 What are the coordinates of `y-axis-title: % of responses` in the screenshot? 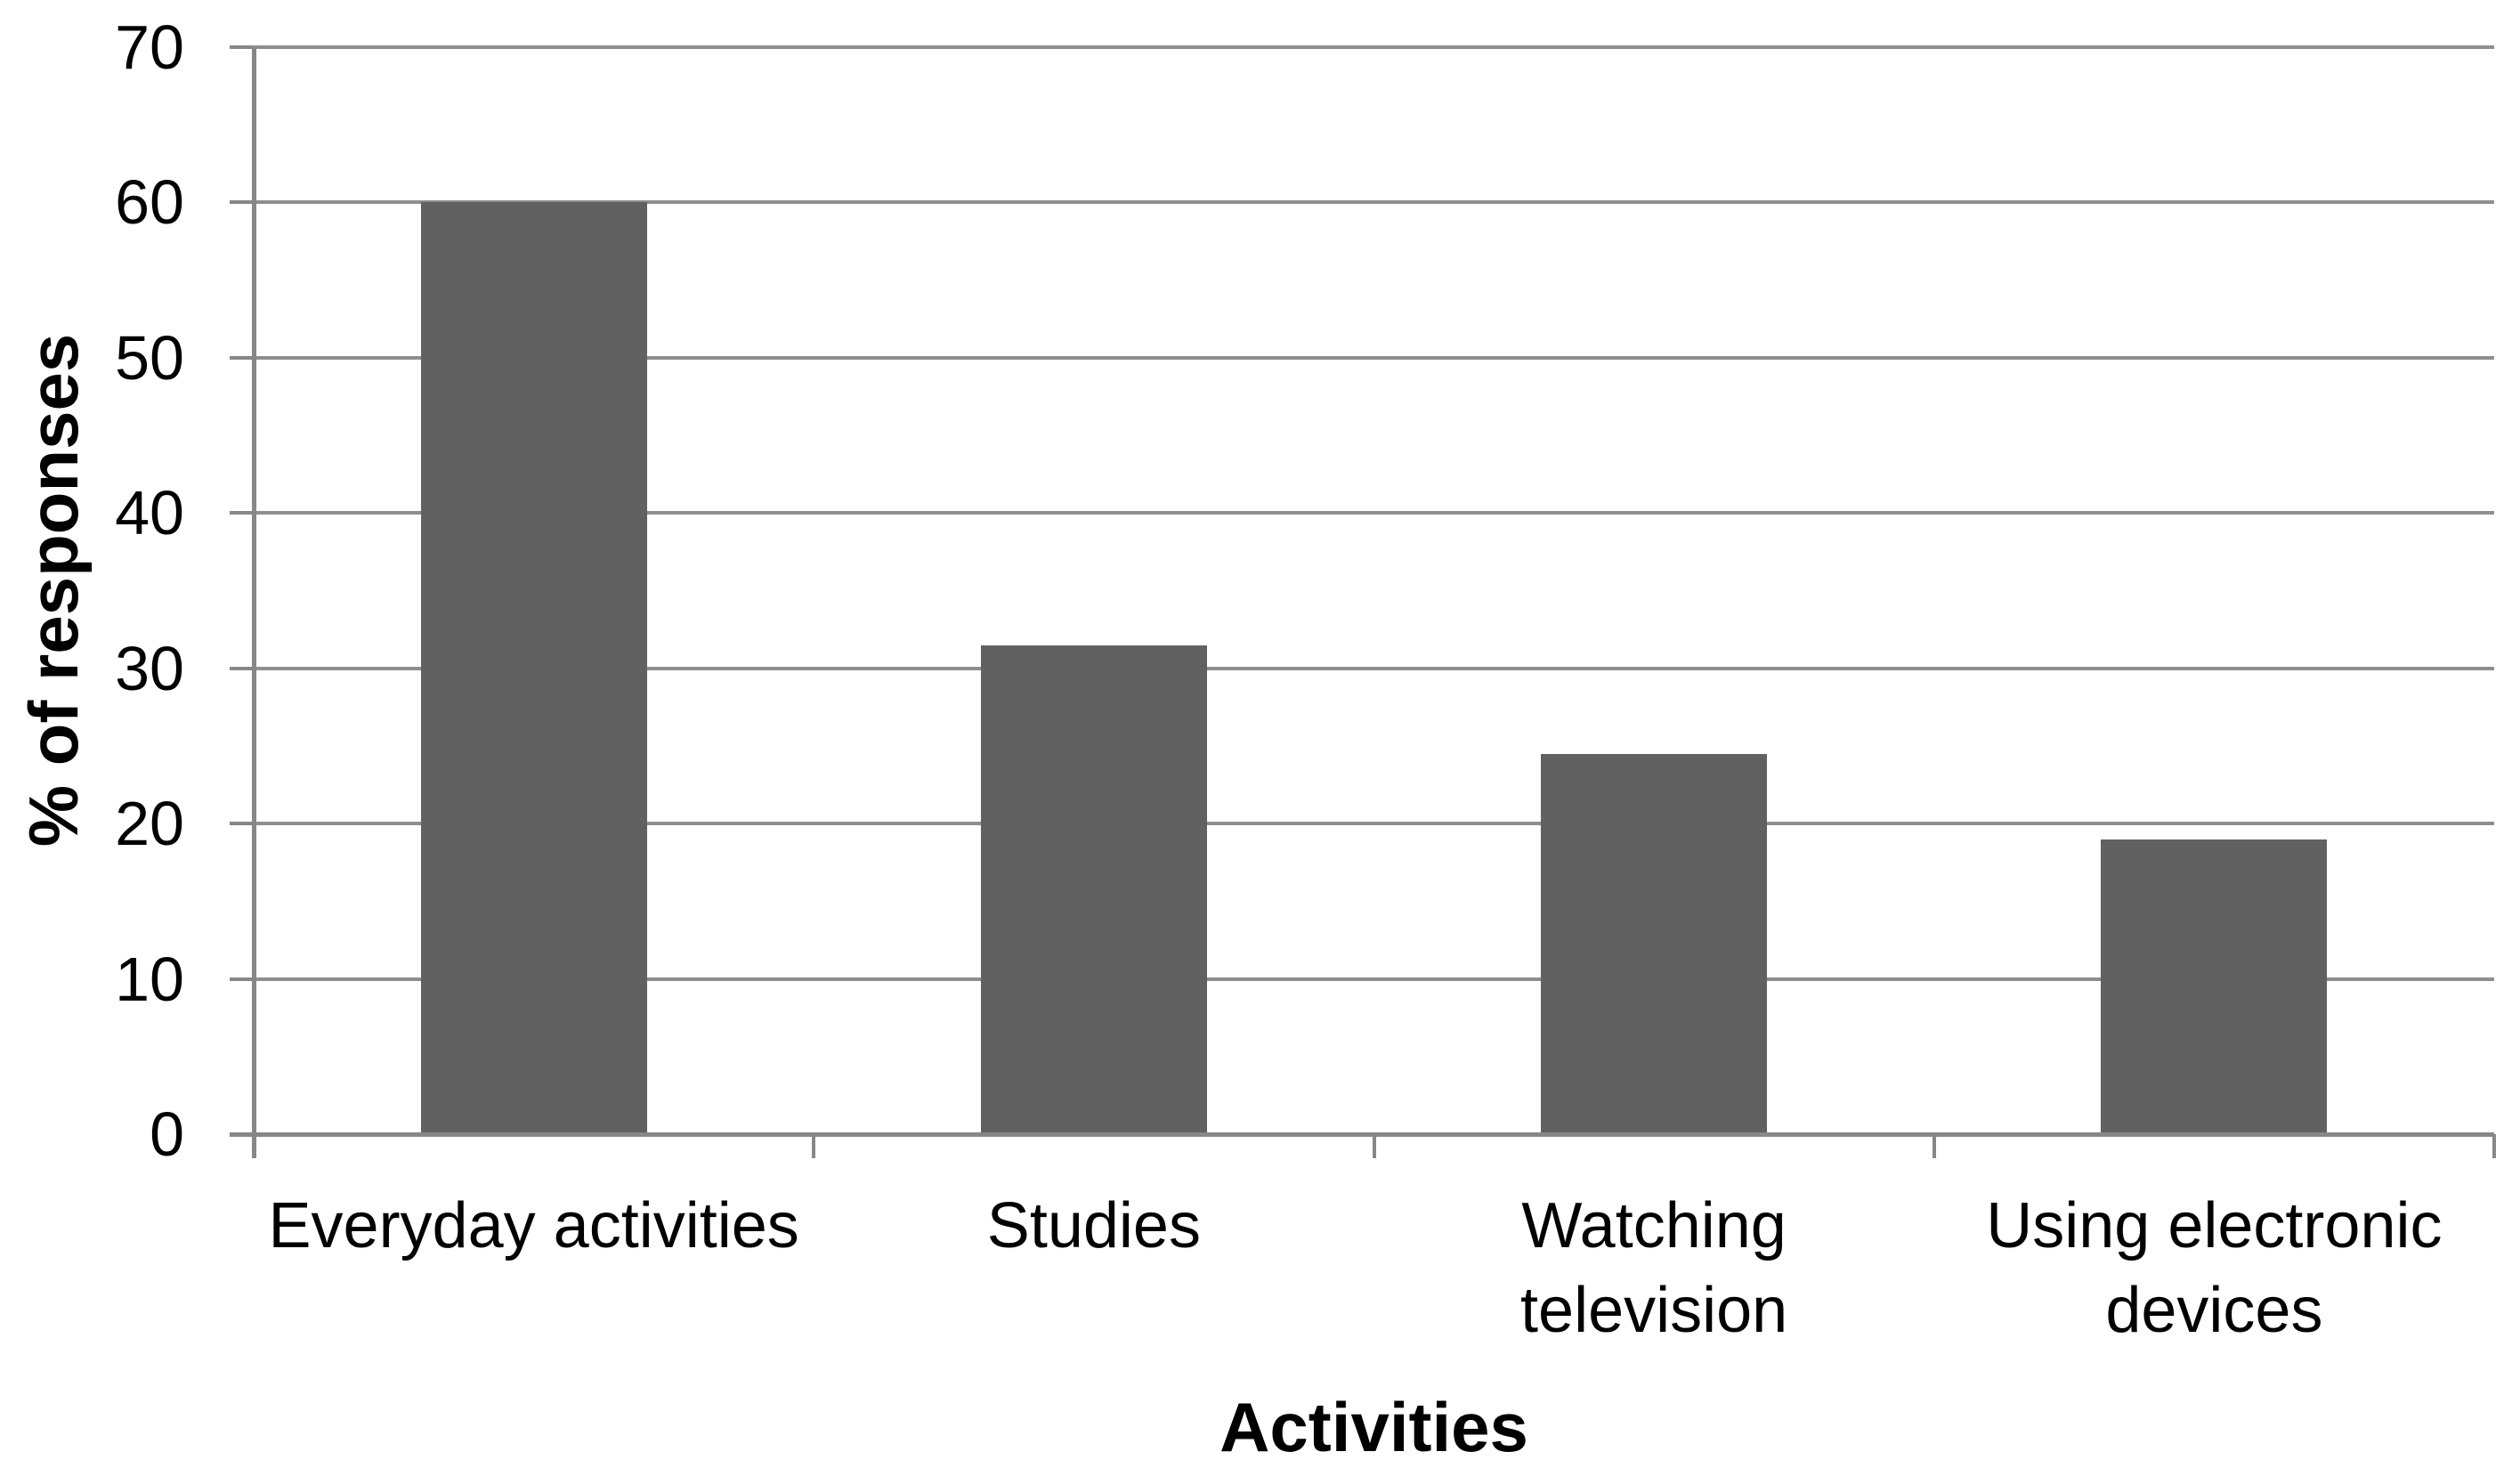 It's located at (53, 590).